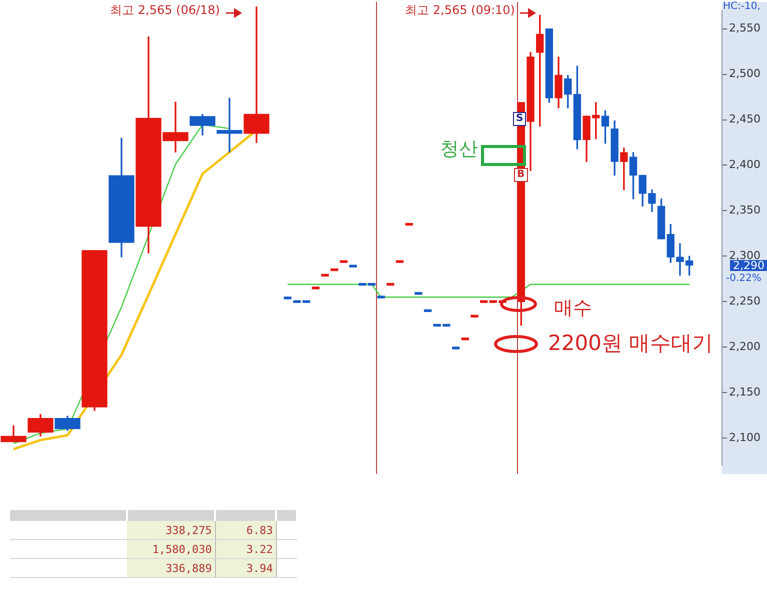  What do you see at coordinates (245, 530) in the screenshot?
I see `text: 6.83` at bounding box center [245, 530].